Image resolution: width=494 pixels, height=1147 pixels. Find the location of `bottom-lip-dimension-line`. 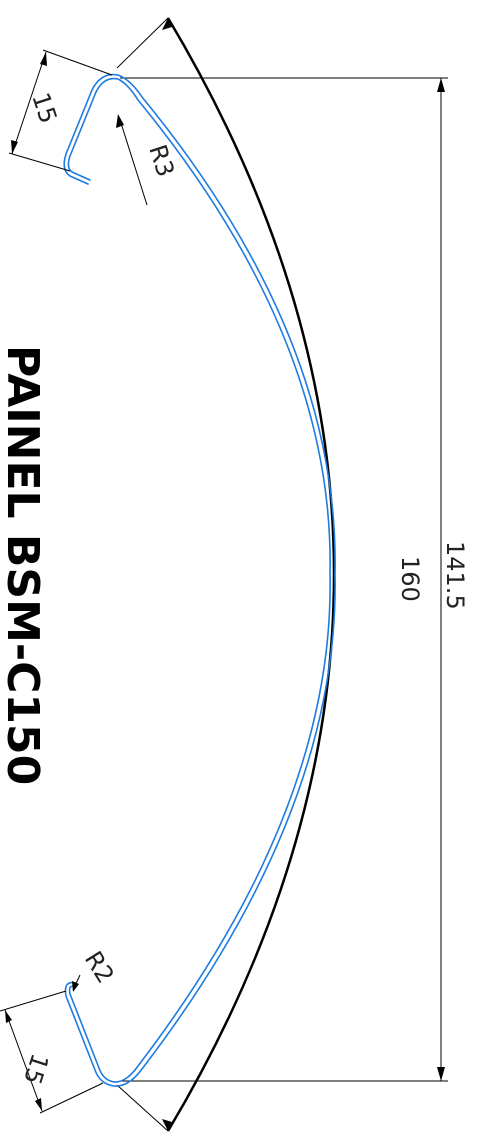

bottom-lip-dimension-line is located at coordinates (23, 1060).